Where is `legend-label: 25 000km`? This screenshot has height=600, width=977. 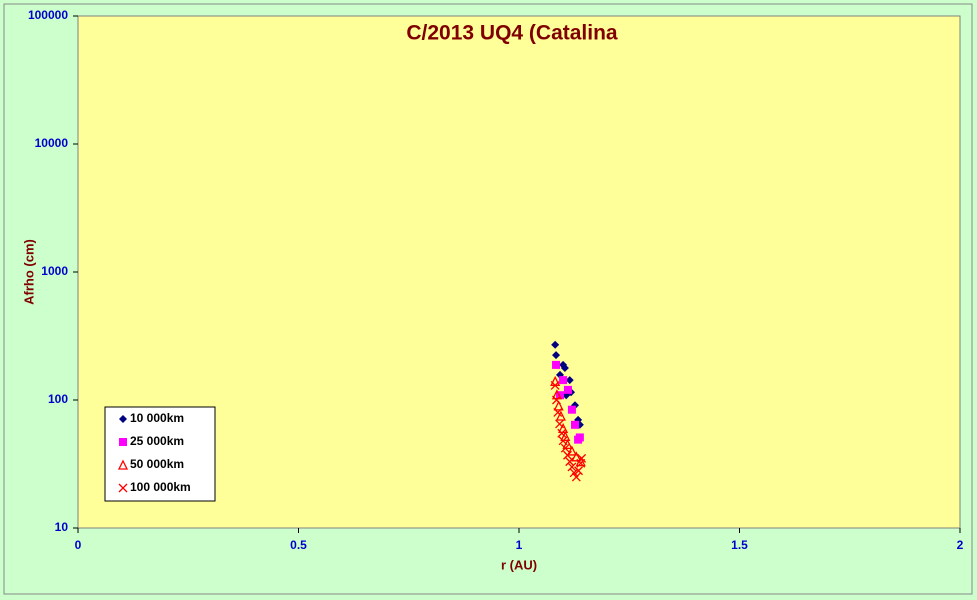 legend-label: 25 000km is located at coordinates (157, 441).